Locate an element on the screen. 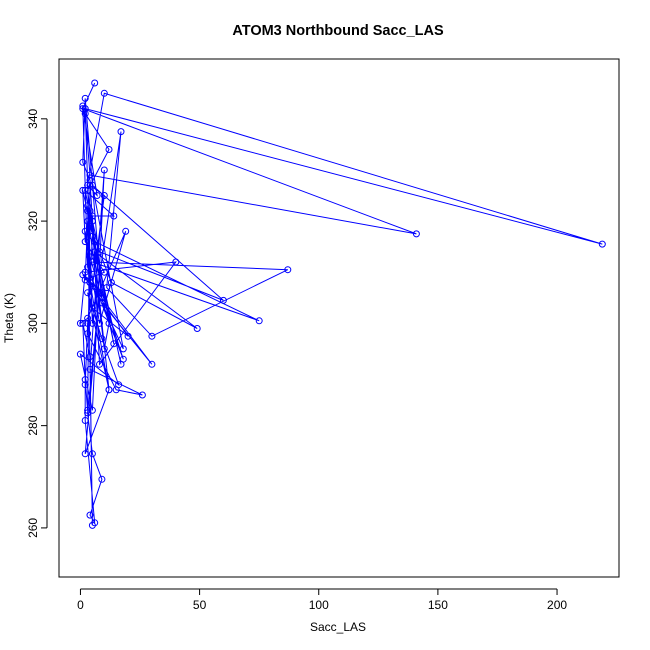  x-tick-label: 100 is located at coordinates (319, 605).